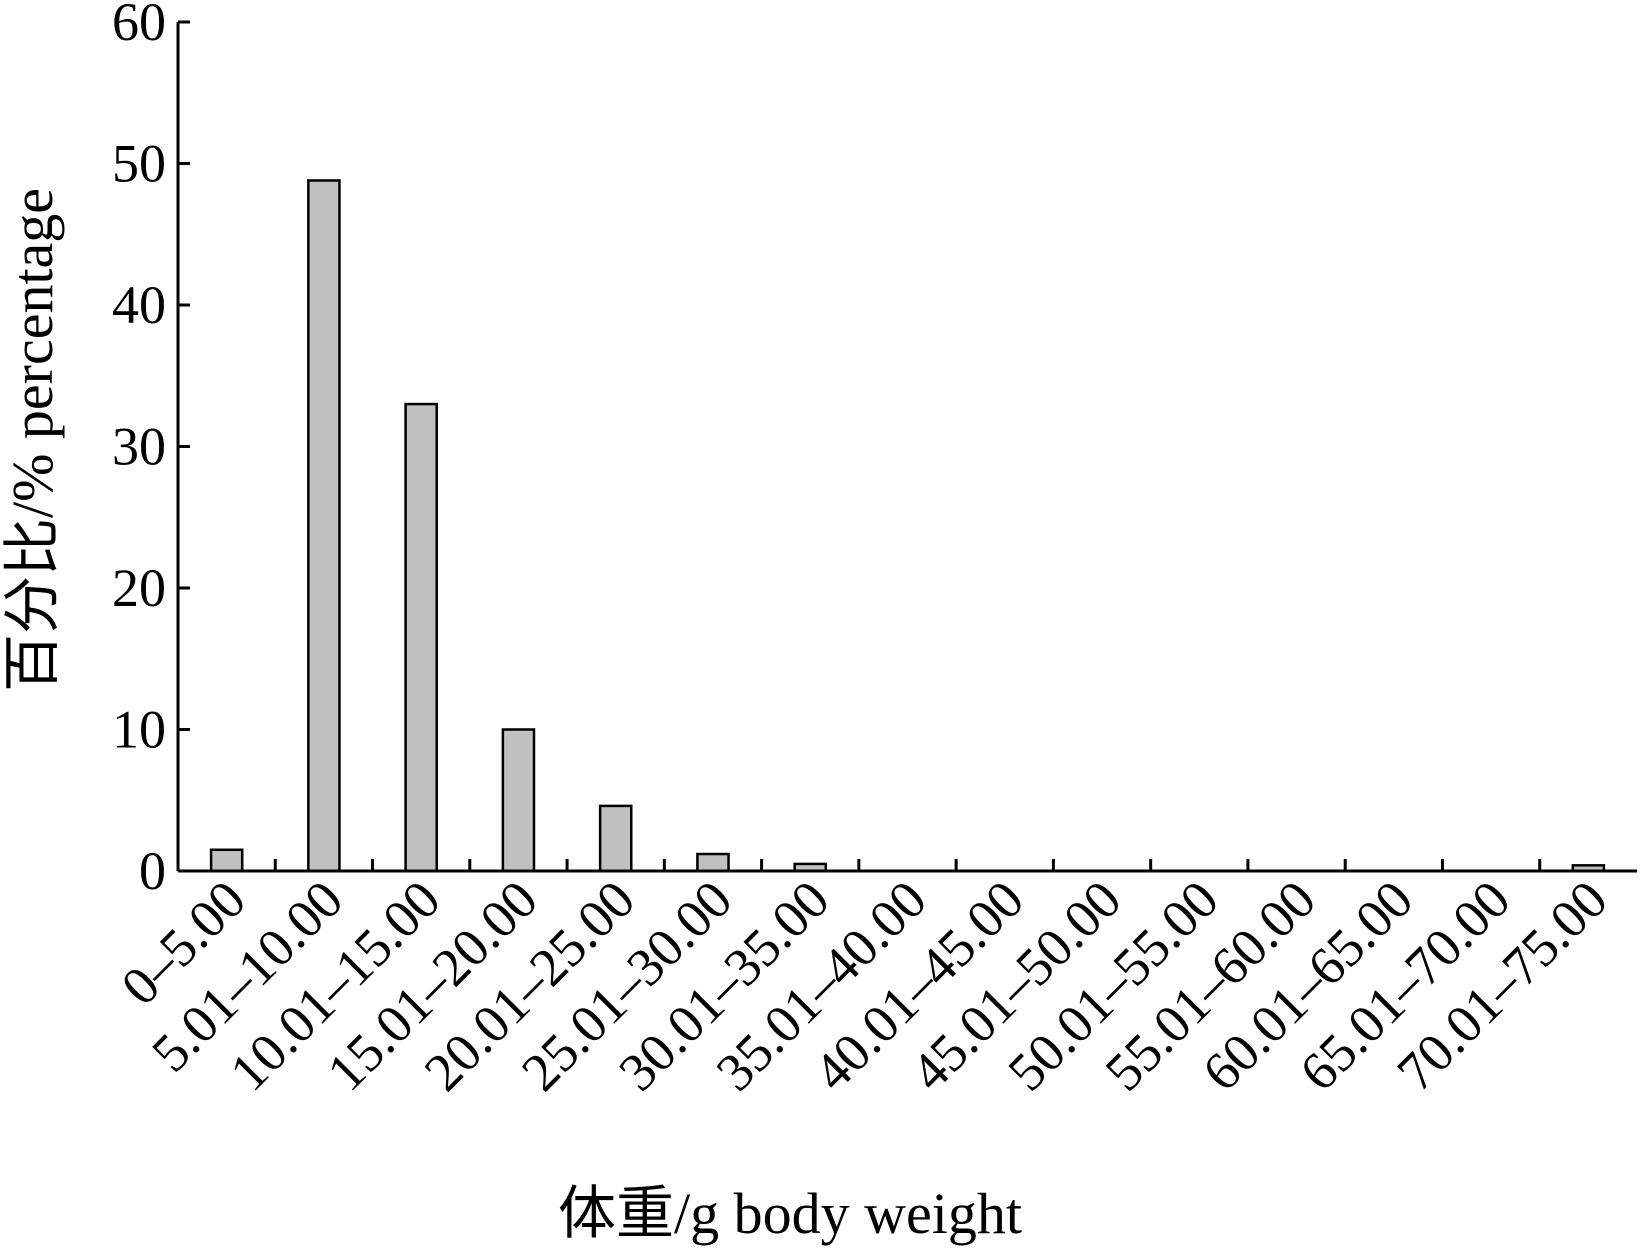 The image size is (1642, 1254). Describe the element at coordinates (139, 26) in the screenshot. I see `y-tick-label: 60` at that location.